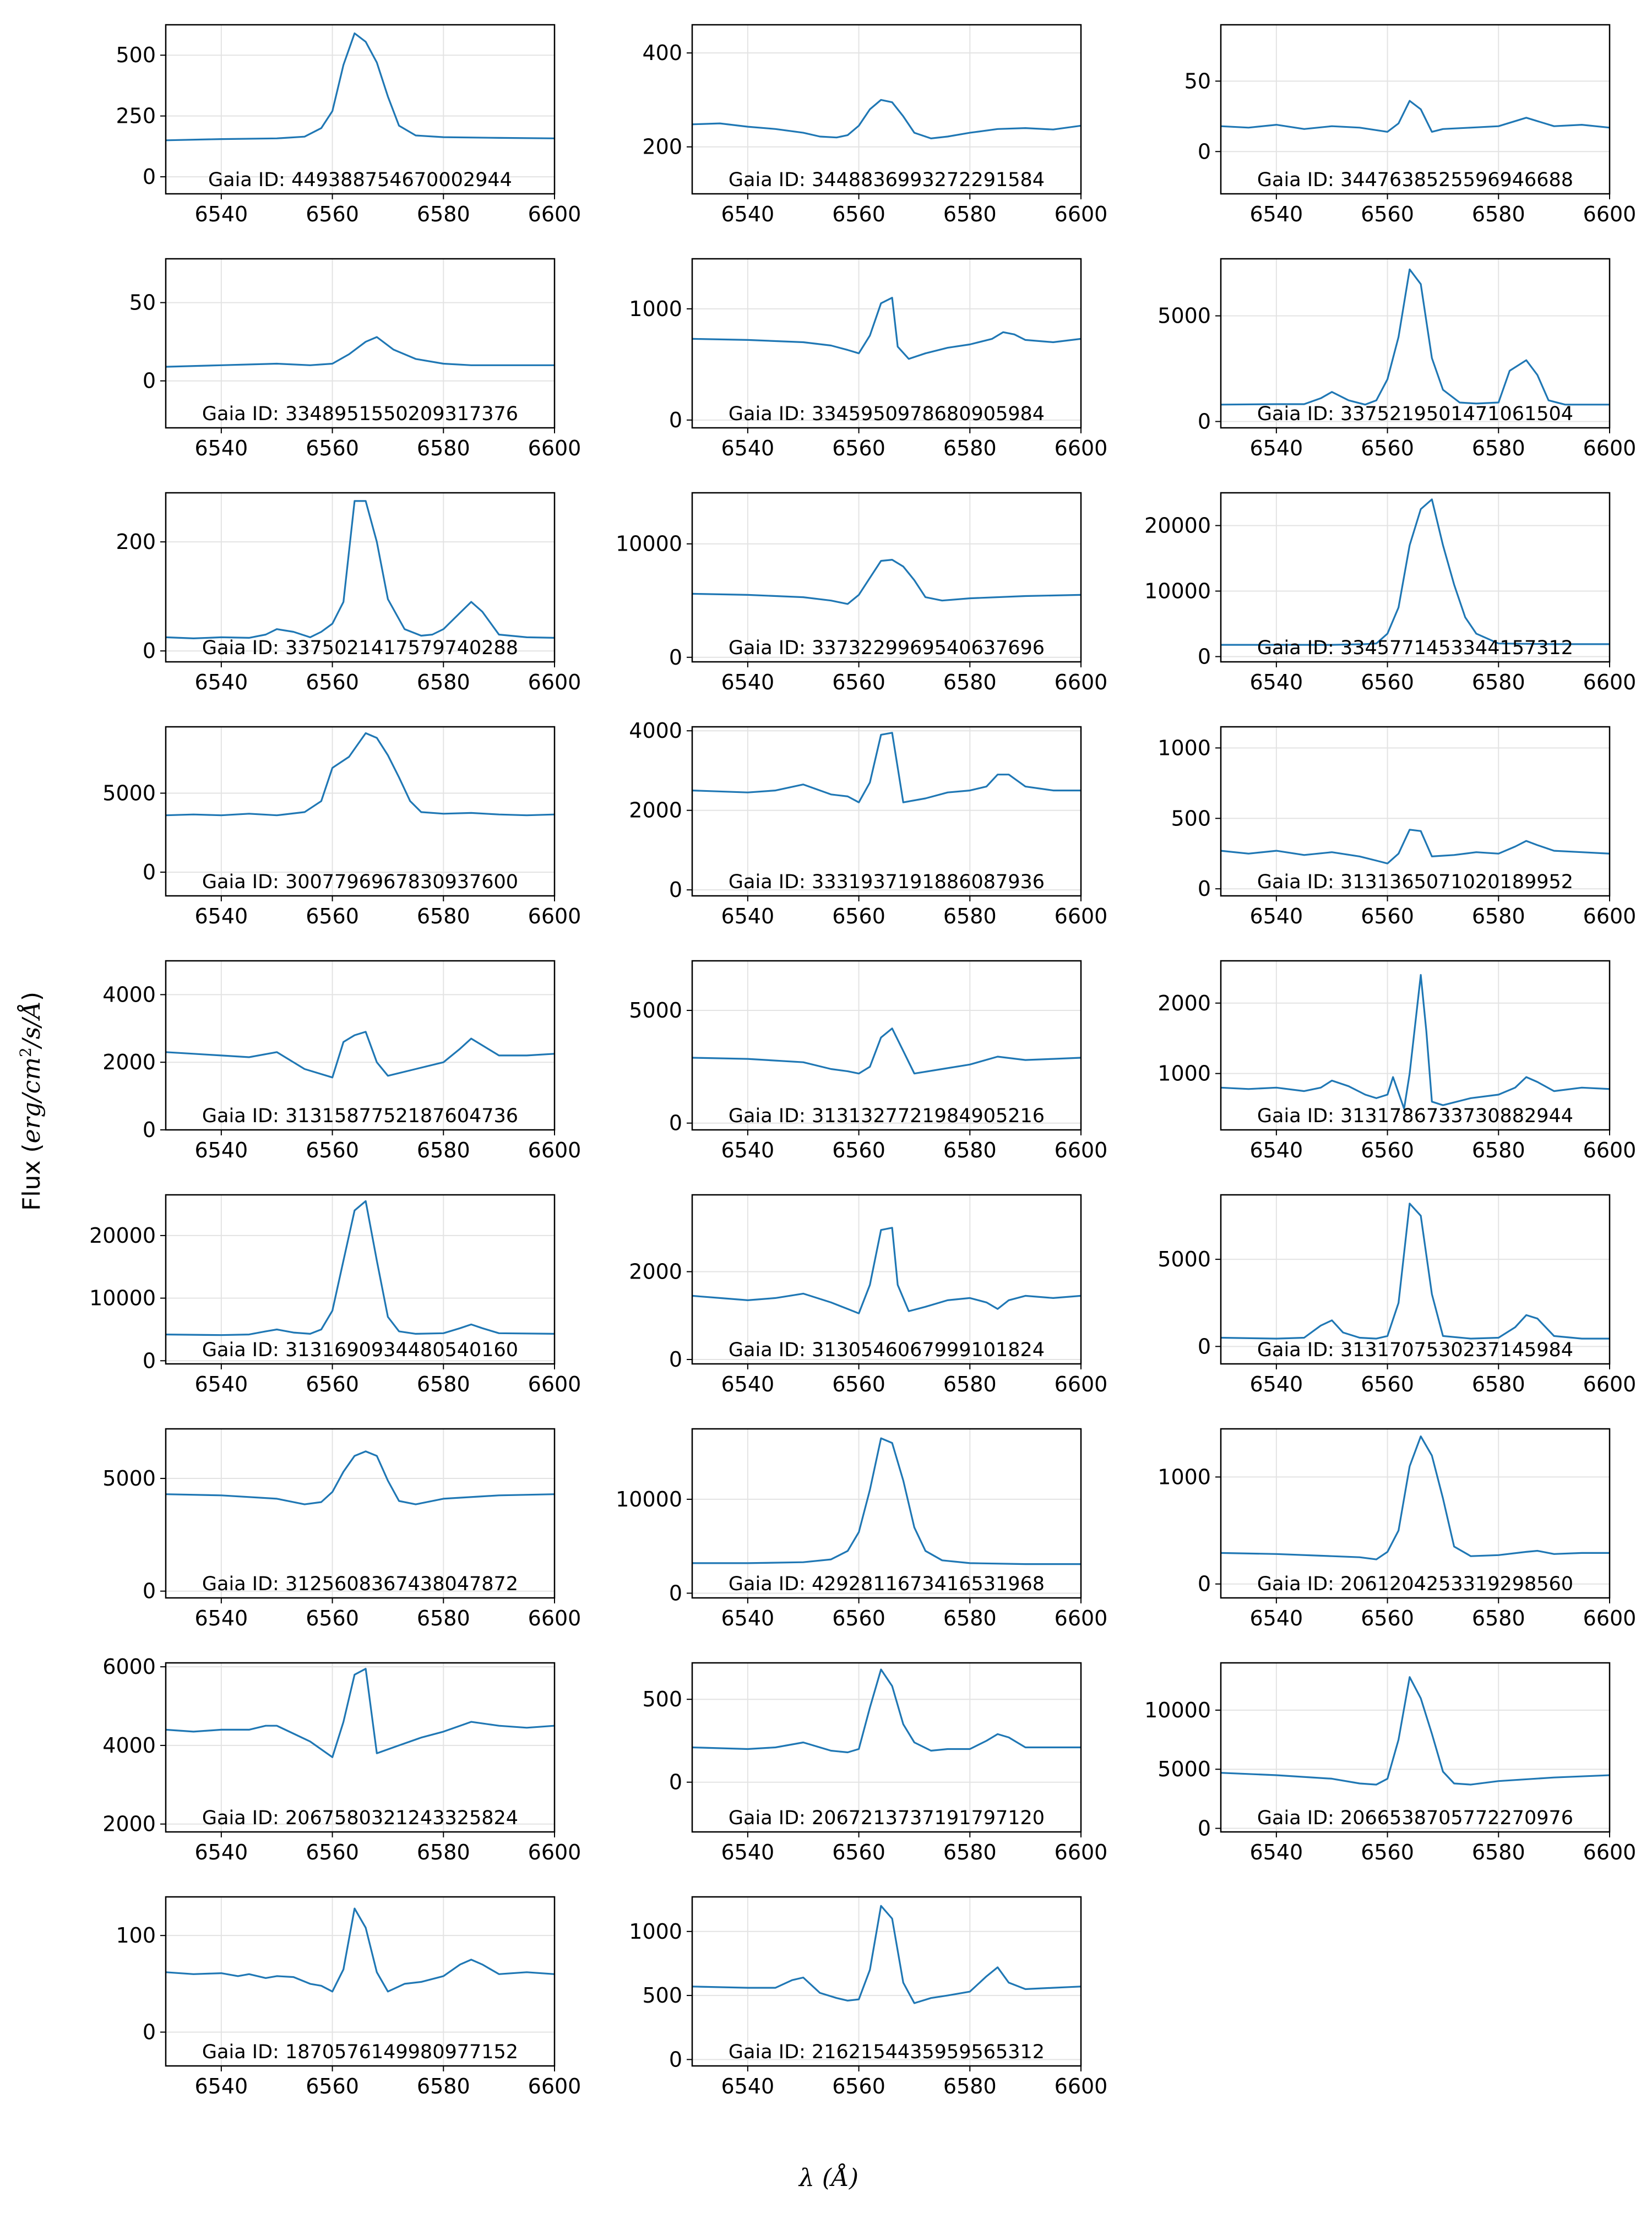 The width and height of the screenshot is (1652, 2230). I want to click on y-tick-label: 1000, so click(1184, 748).